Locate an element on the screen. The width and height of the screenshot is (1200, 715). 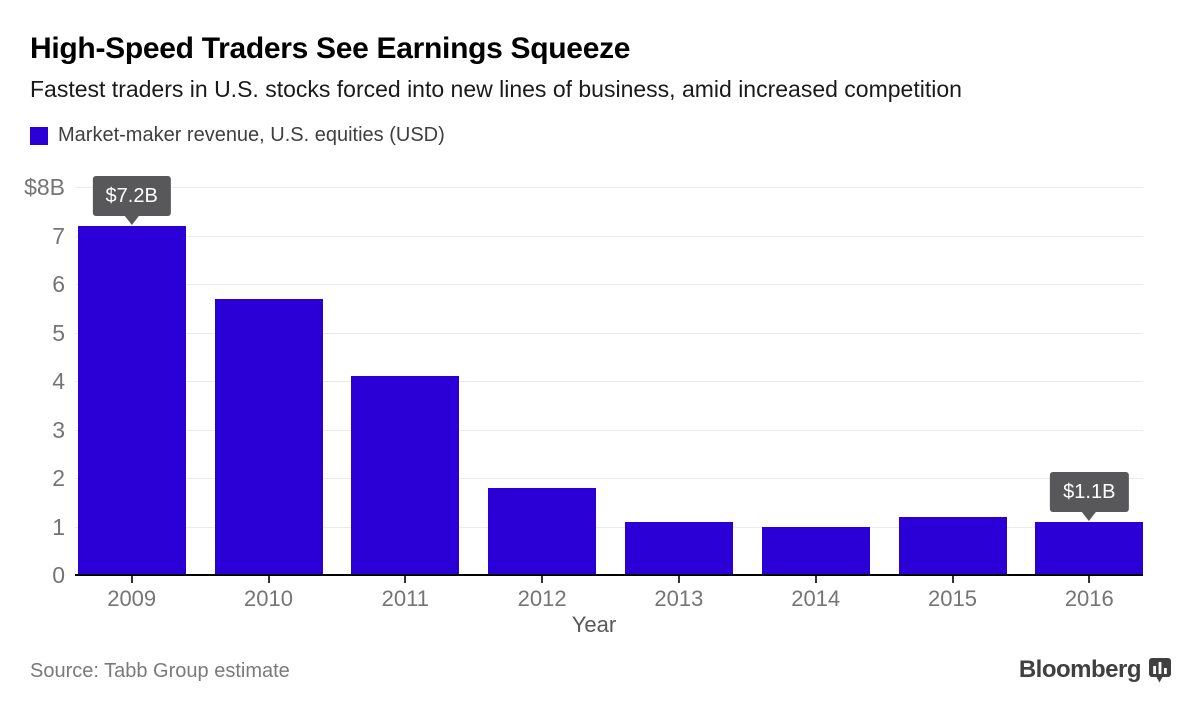
legend-swatch-icon is located at coordinates (39, 135).